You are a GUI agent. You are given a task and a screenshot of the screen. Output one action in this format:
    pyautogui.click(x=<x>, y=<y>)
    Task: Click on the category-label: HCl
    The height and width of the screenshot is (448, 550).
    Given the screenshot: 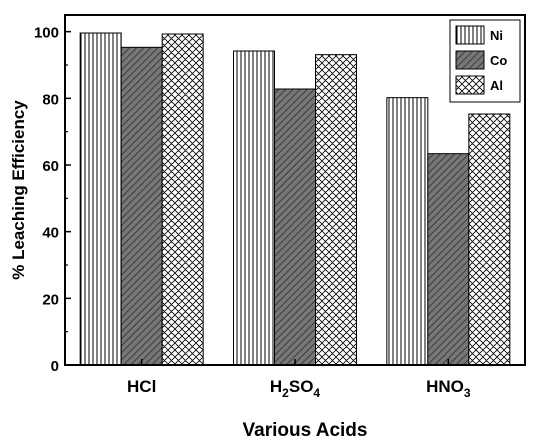 What is the action you would take?
    pyautogui.click(x=141, y=386)
    